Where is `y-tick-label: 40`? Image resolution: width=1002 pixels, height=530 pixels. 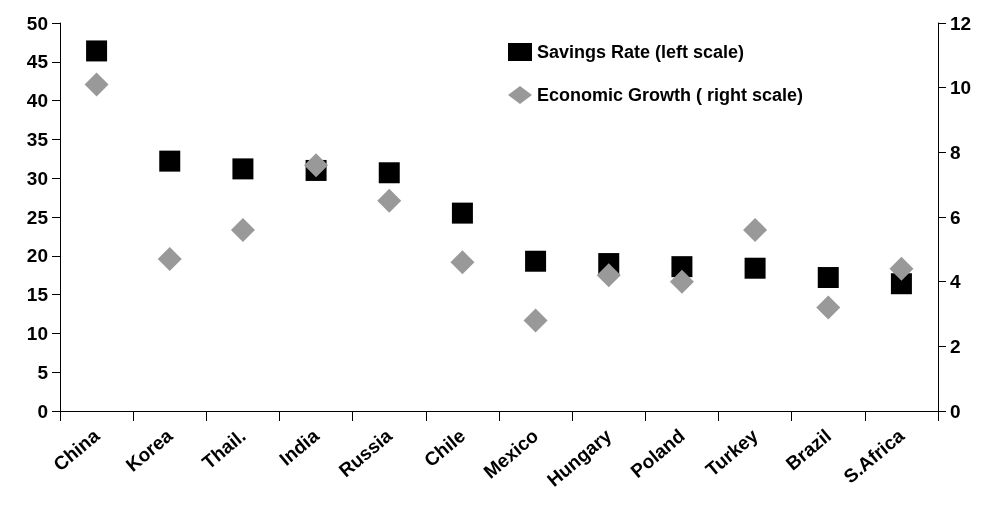
y-tick-label: 40 is located at coordinates (37, 101).